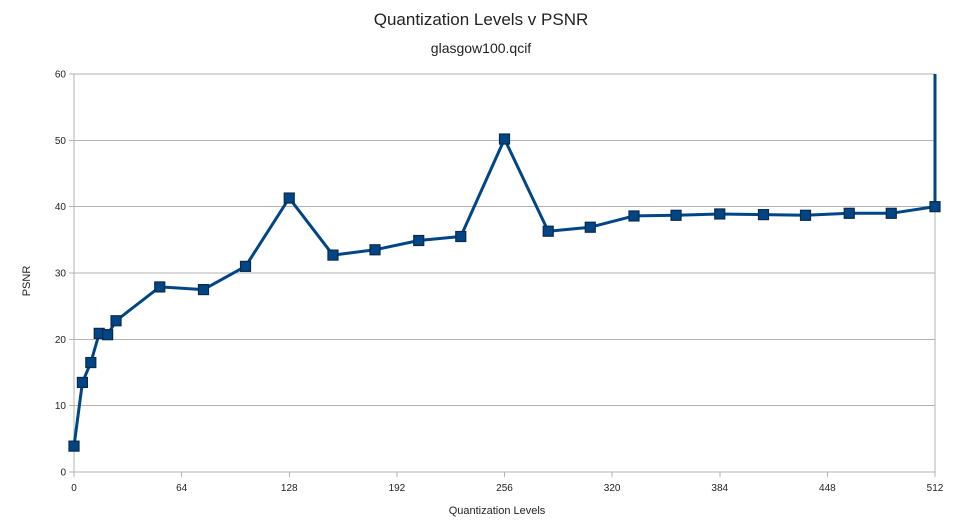  Describe the element at coordinates (74, 488) in the screenshot. I see `x-tick-label: 0` at that location.